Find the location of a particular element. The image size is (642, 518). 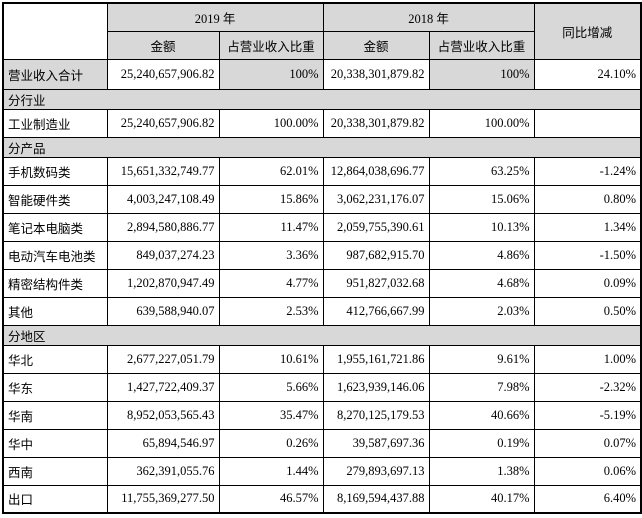

row-label: 其他 is located at coordinates (55, 311).